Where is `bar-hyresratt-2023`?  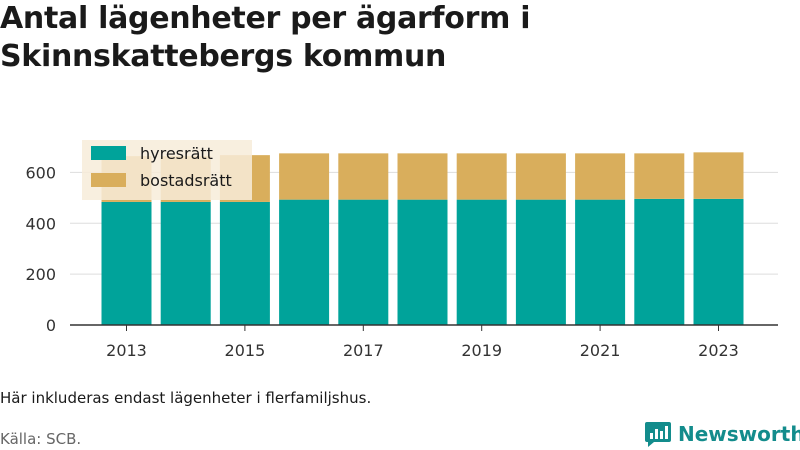 bar-hyresratt-2023 is located at coordinates (718, 261).